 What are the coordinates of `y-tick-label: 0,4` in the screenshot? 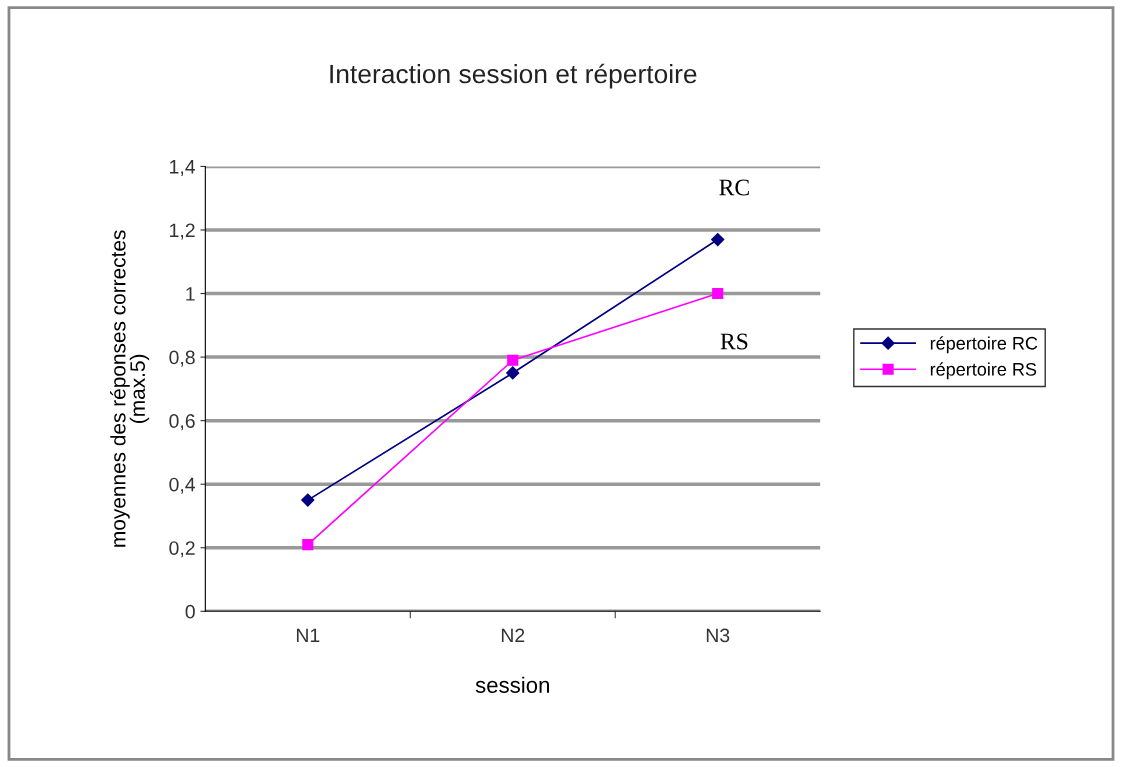 It's located at (182, 485).